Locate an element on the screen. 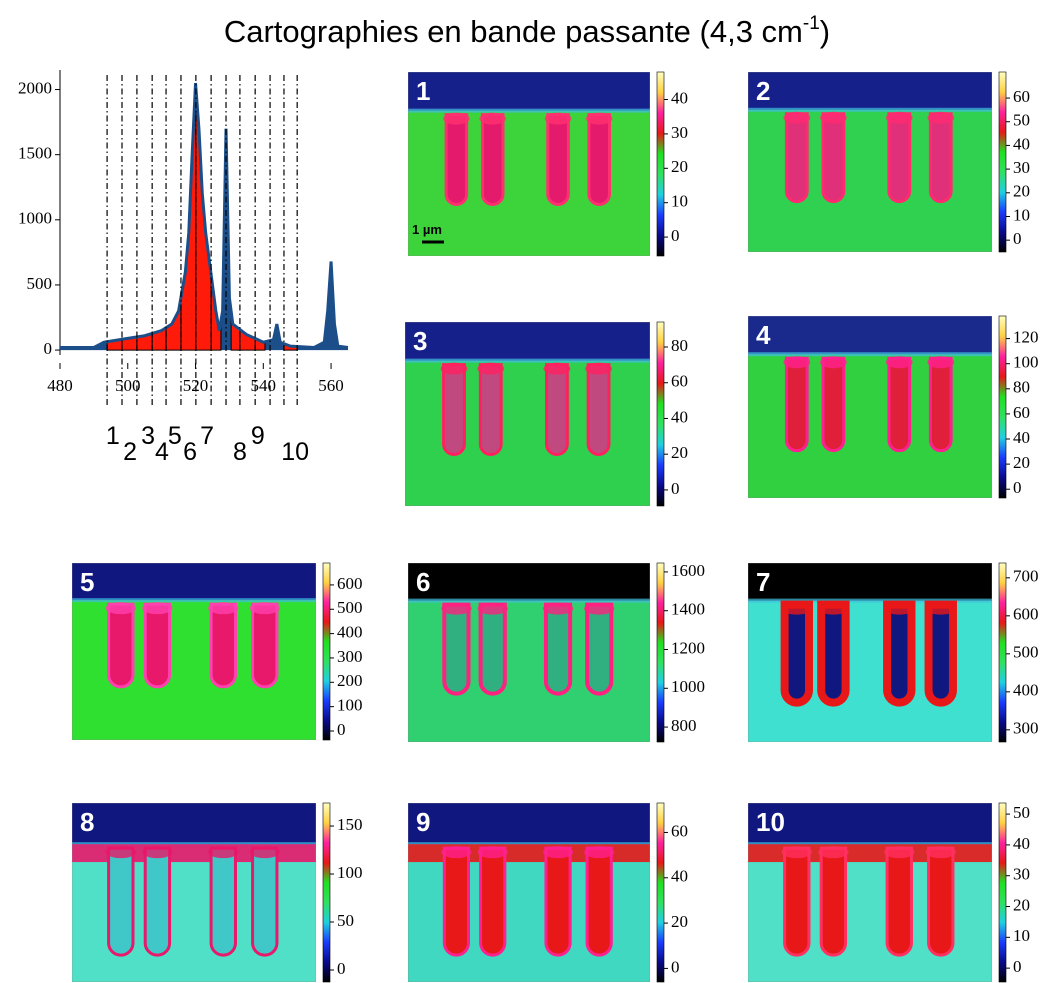  colorbar-tick-label: 30 is located at coordinates (1021, 874).